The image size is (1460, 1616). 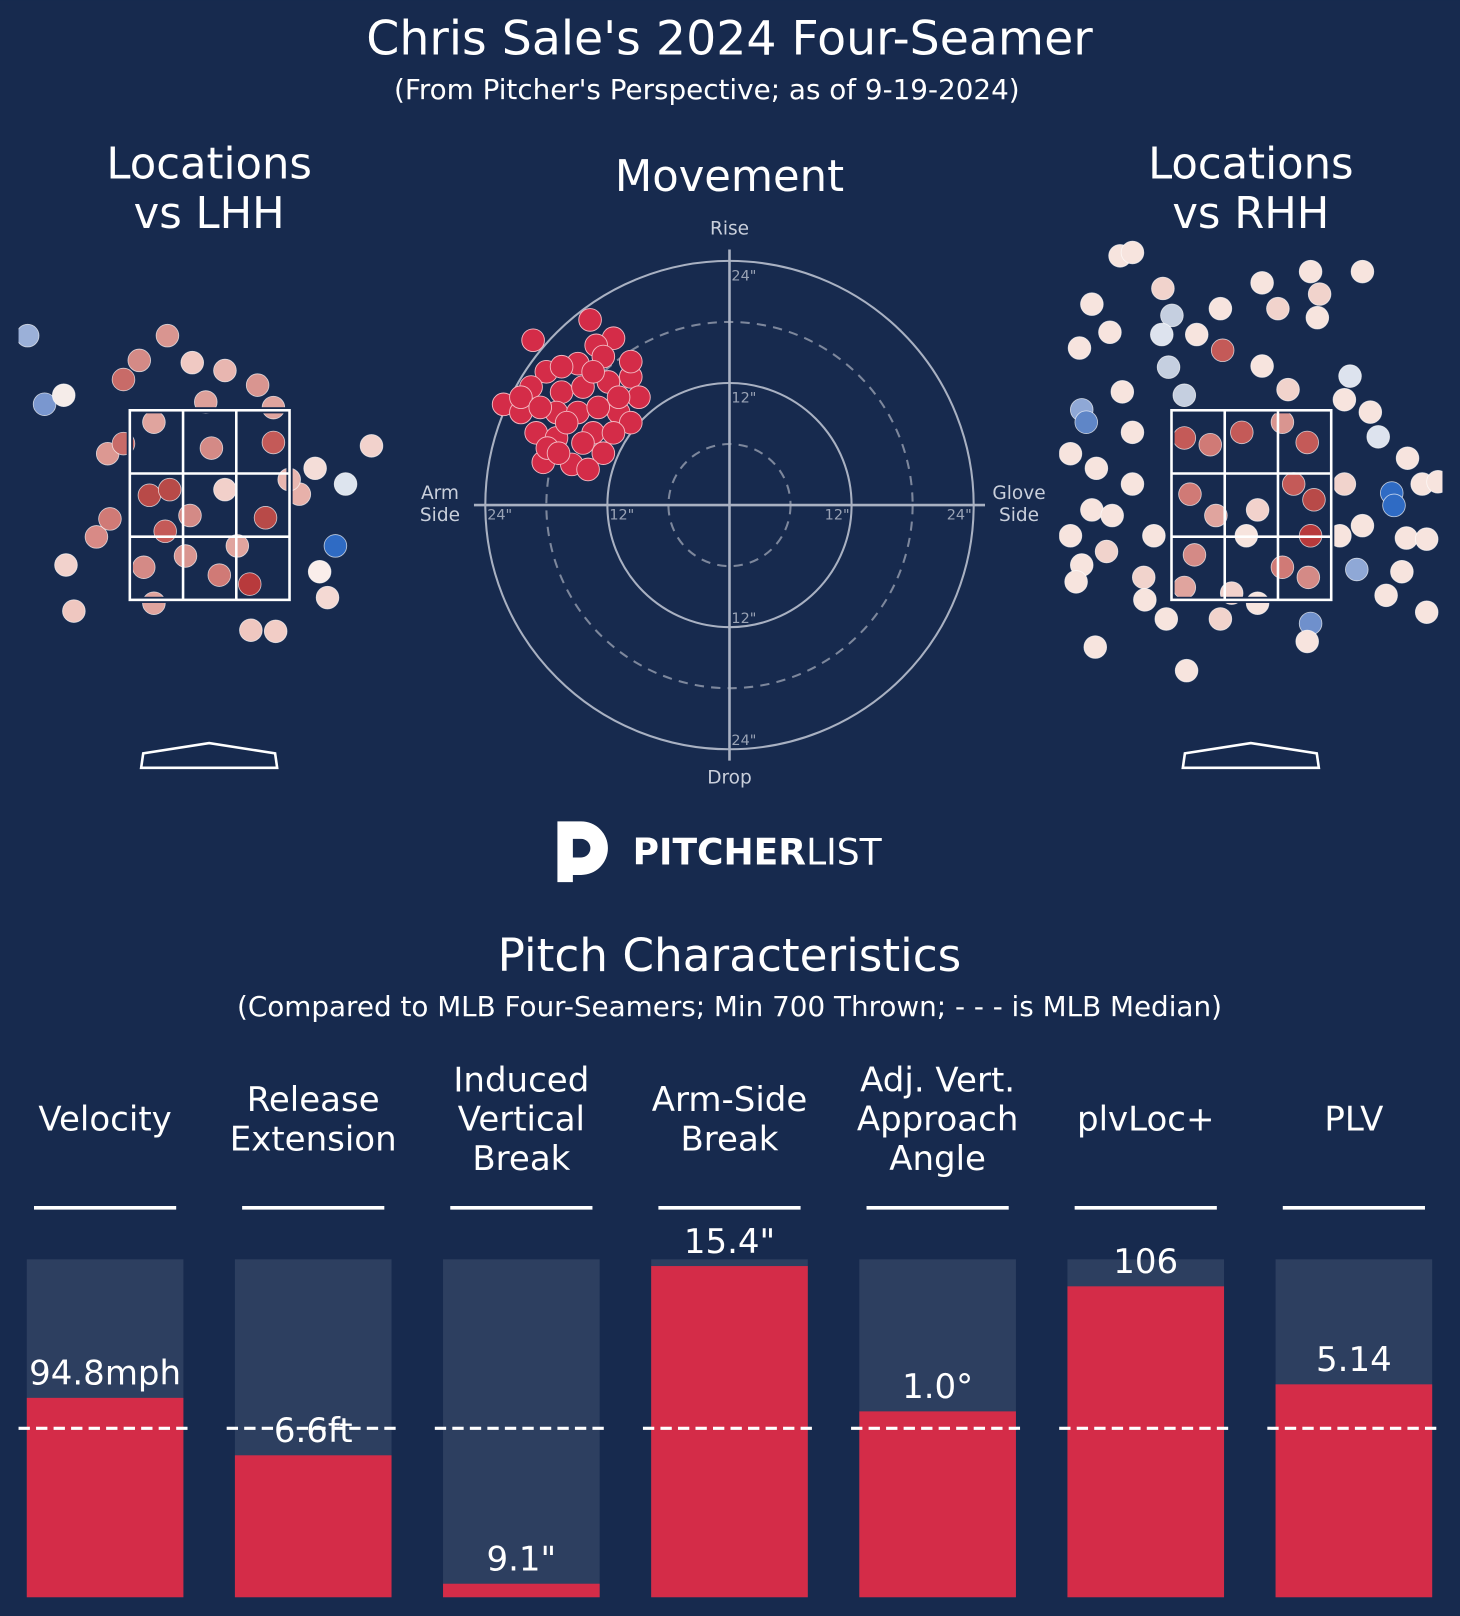 What do you see at coordinates (1018, 493) in the screenshot?
I see `axis-label: Glove` at bounding box center [1018, 493].